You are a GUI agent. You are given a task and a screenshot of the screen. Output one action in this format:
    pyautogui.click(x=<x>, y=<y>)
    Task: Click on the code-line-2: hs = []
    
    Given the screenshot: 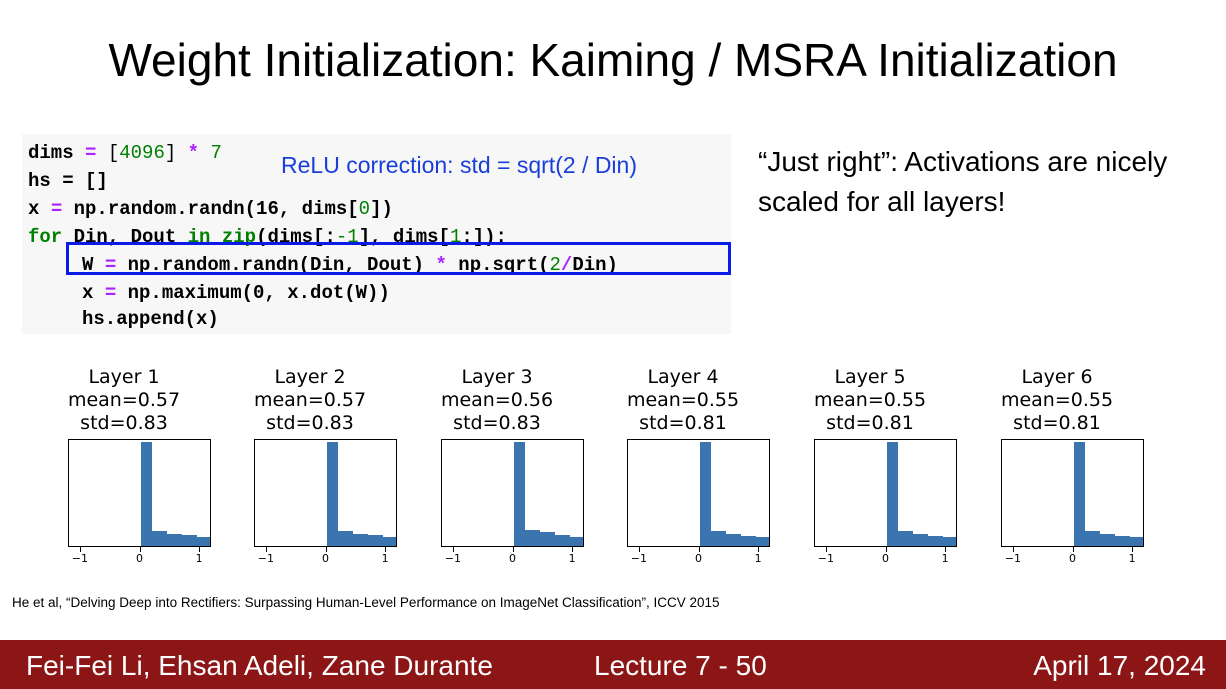 What is the action you would take?
    pyautogui.click(x=68, y=181)
    